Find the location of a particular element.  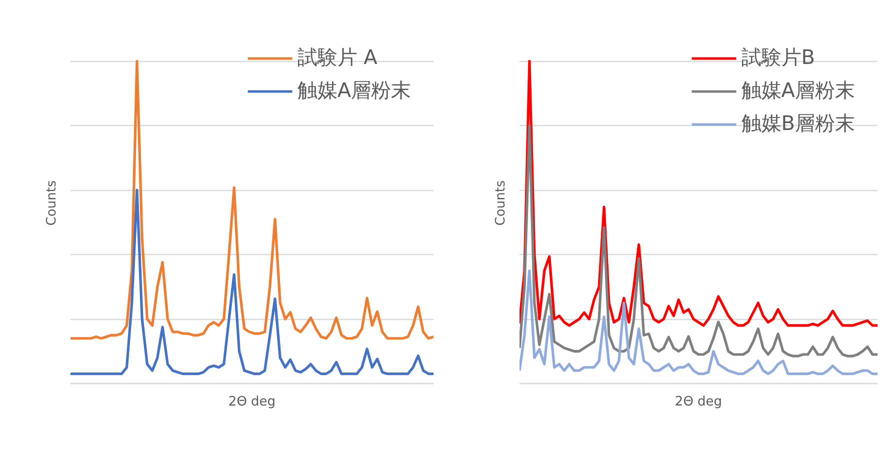

legend-label: 試験片 A is located at coordinates (337, 57).